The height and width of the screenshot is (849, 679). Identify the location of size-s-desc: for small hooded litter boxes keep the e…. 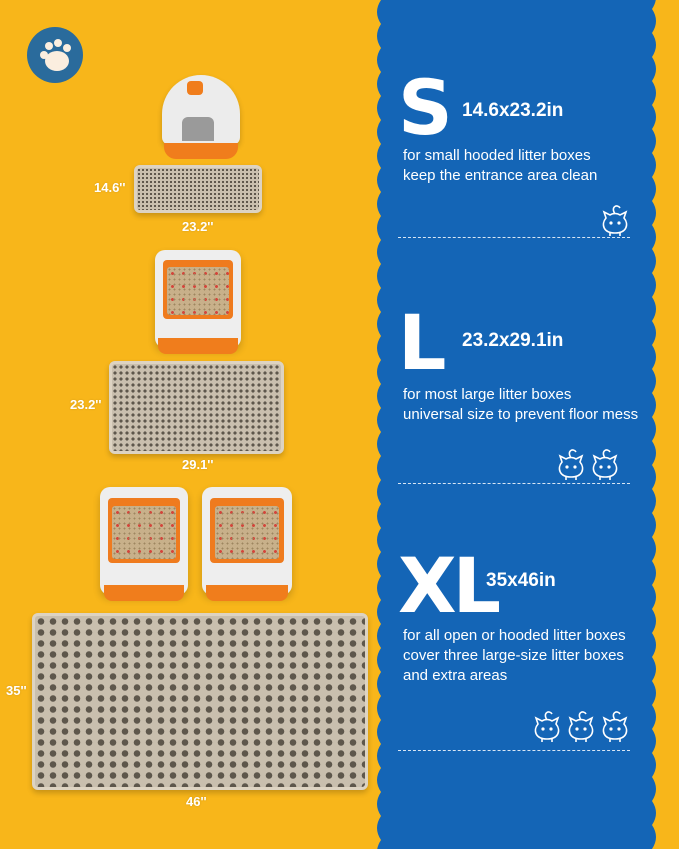
(500, 166).